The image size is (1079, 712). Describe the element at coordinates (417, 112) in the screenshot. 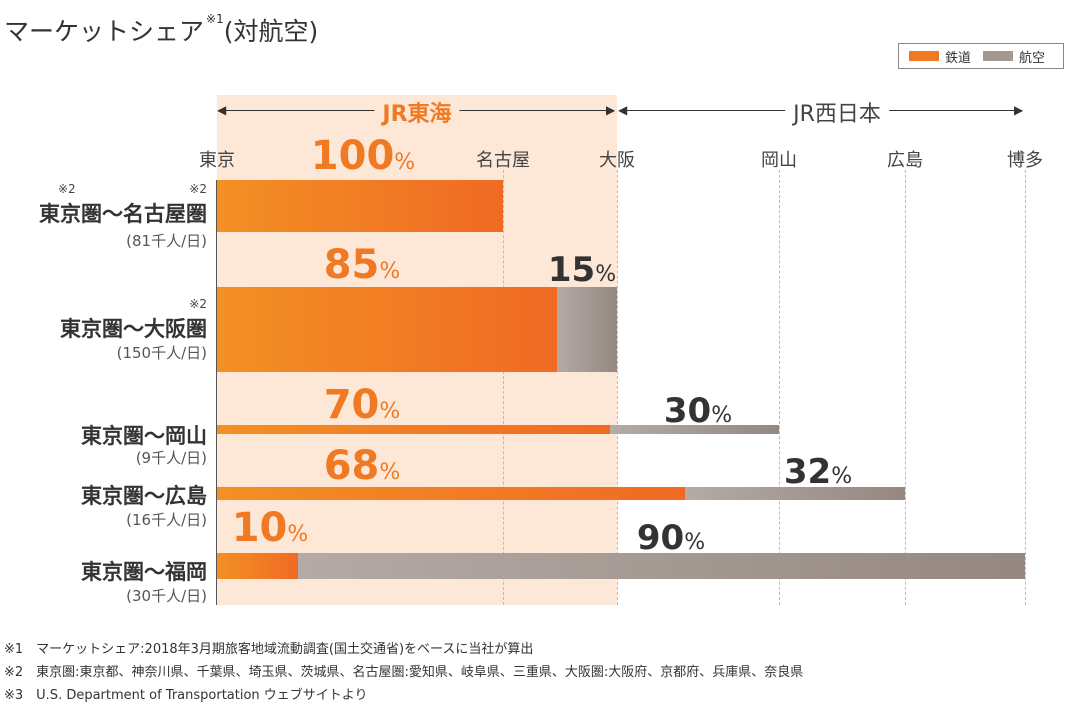

I see `company-label: JR東海` at that location.